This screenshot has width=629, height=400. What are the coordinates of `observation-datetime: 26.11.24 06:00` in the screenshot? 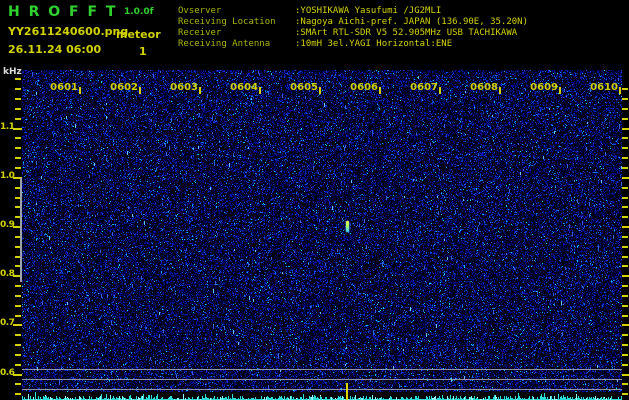 It's located at (55, 49).